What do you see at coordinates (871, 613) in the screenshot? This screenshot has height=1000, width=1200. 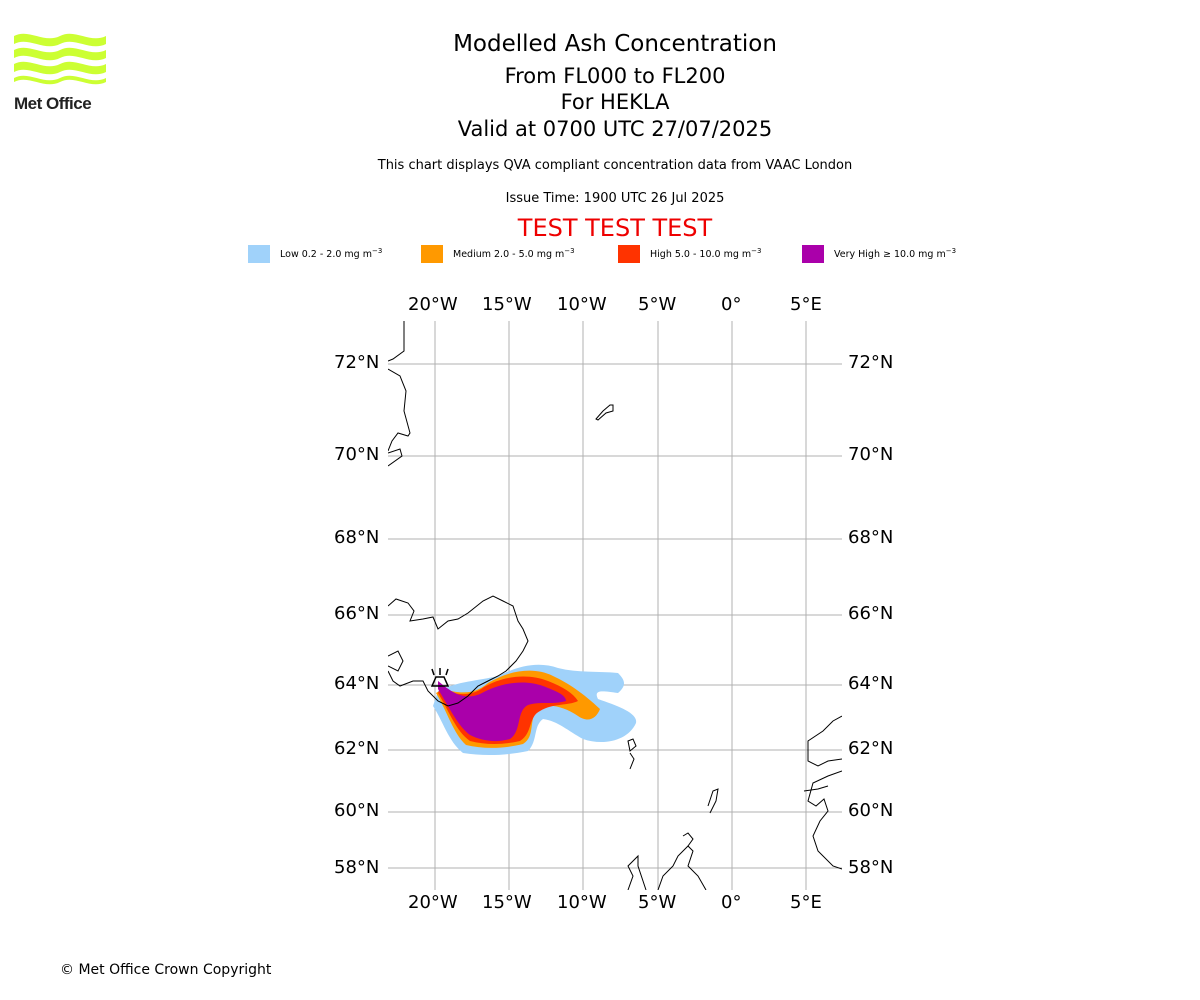 I see `lat-tick-right-66n: 66°N` at bounding box center [871, 613].